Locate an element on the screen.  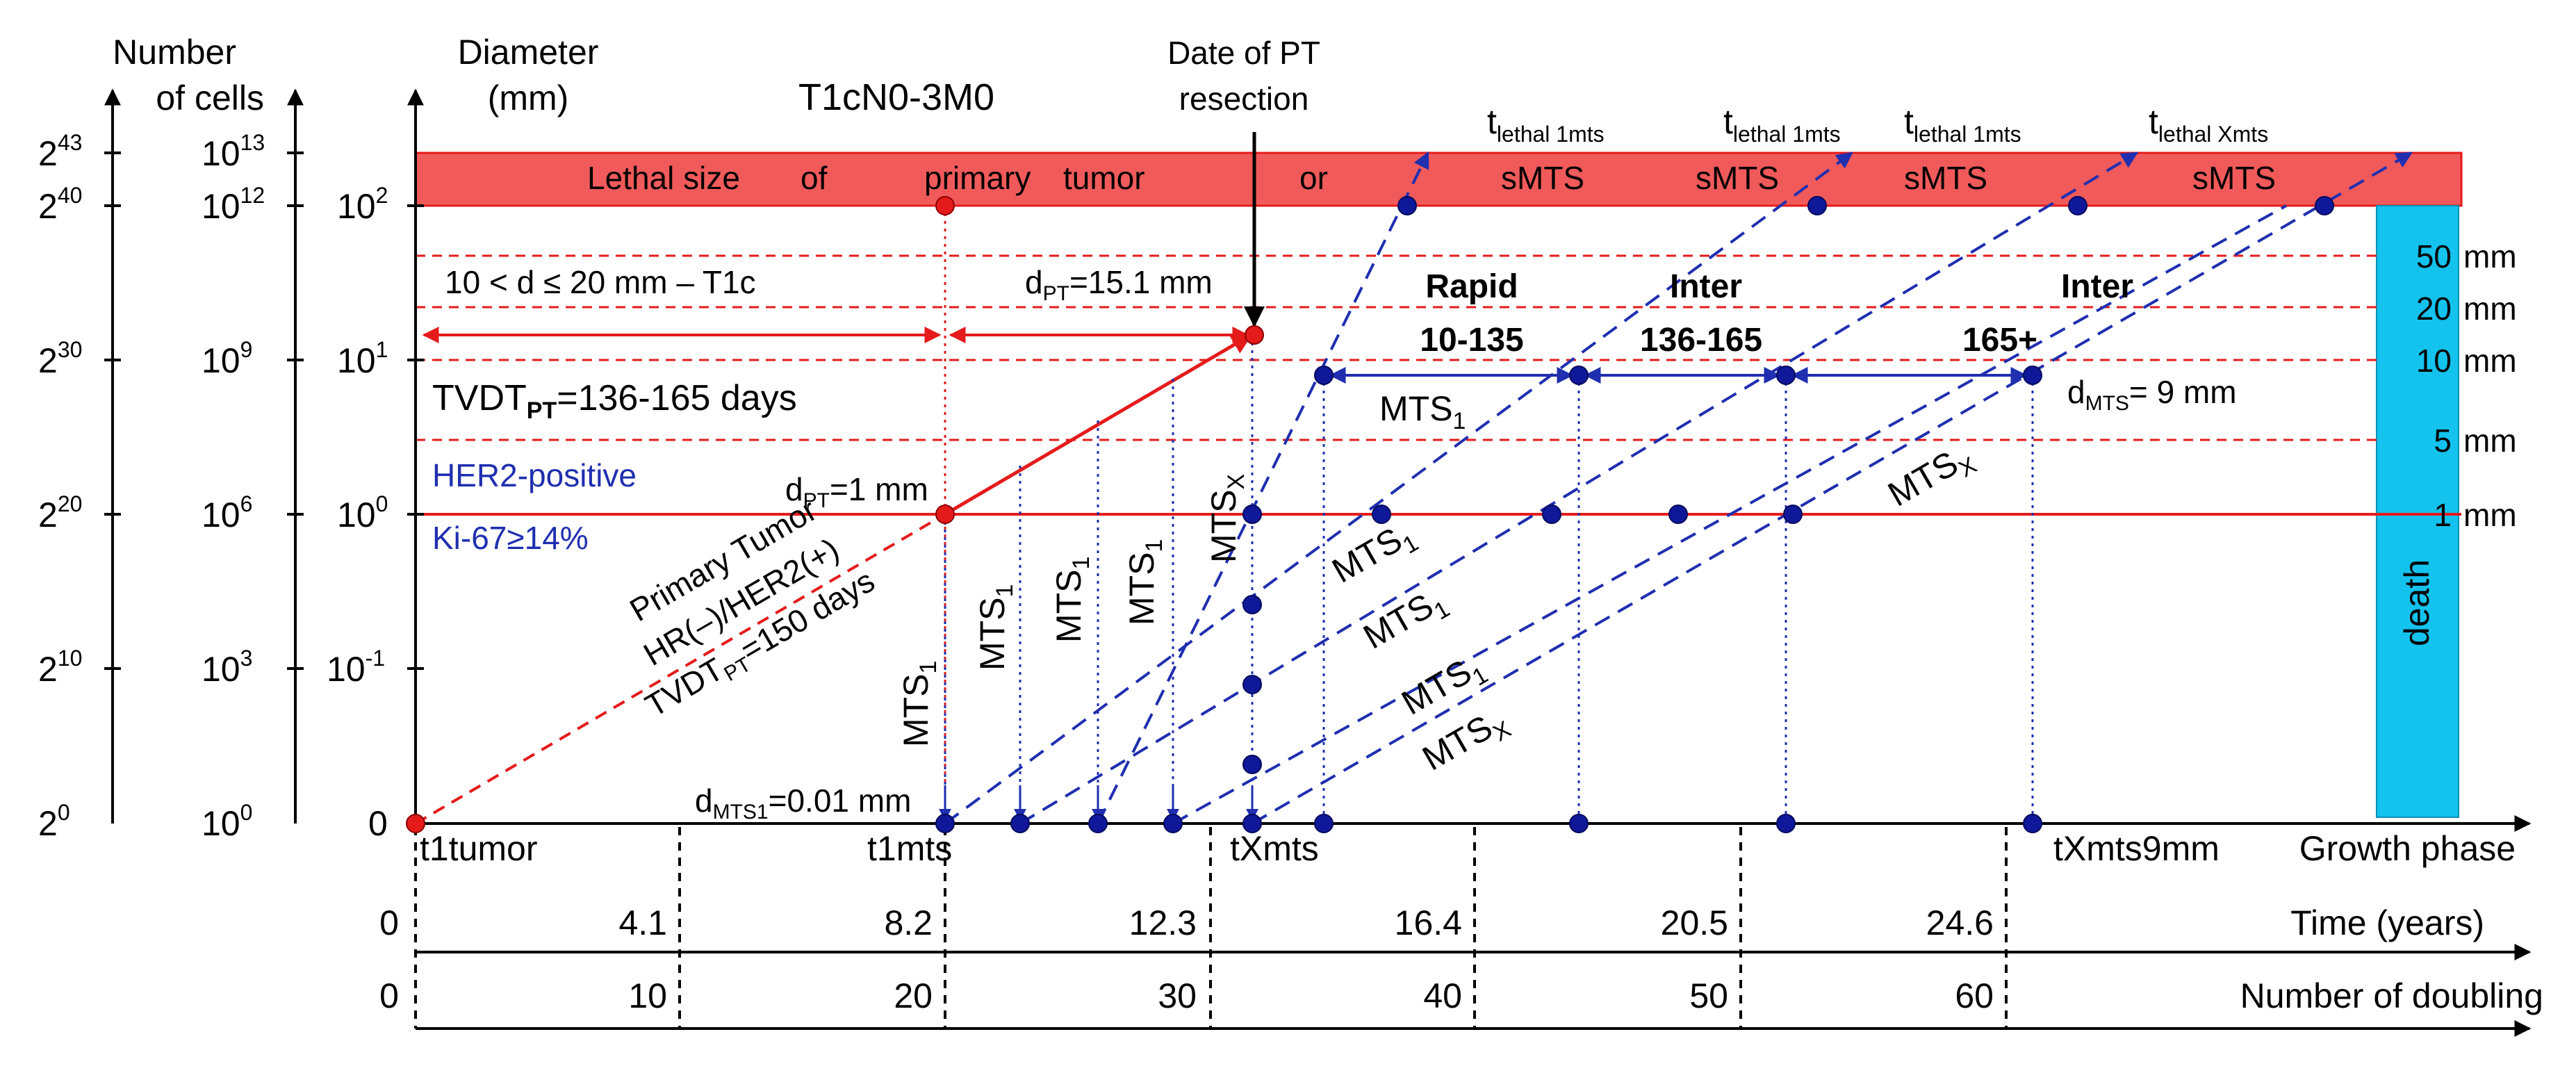
svg-text: 10¹² is located at coordinates (233, 205).